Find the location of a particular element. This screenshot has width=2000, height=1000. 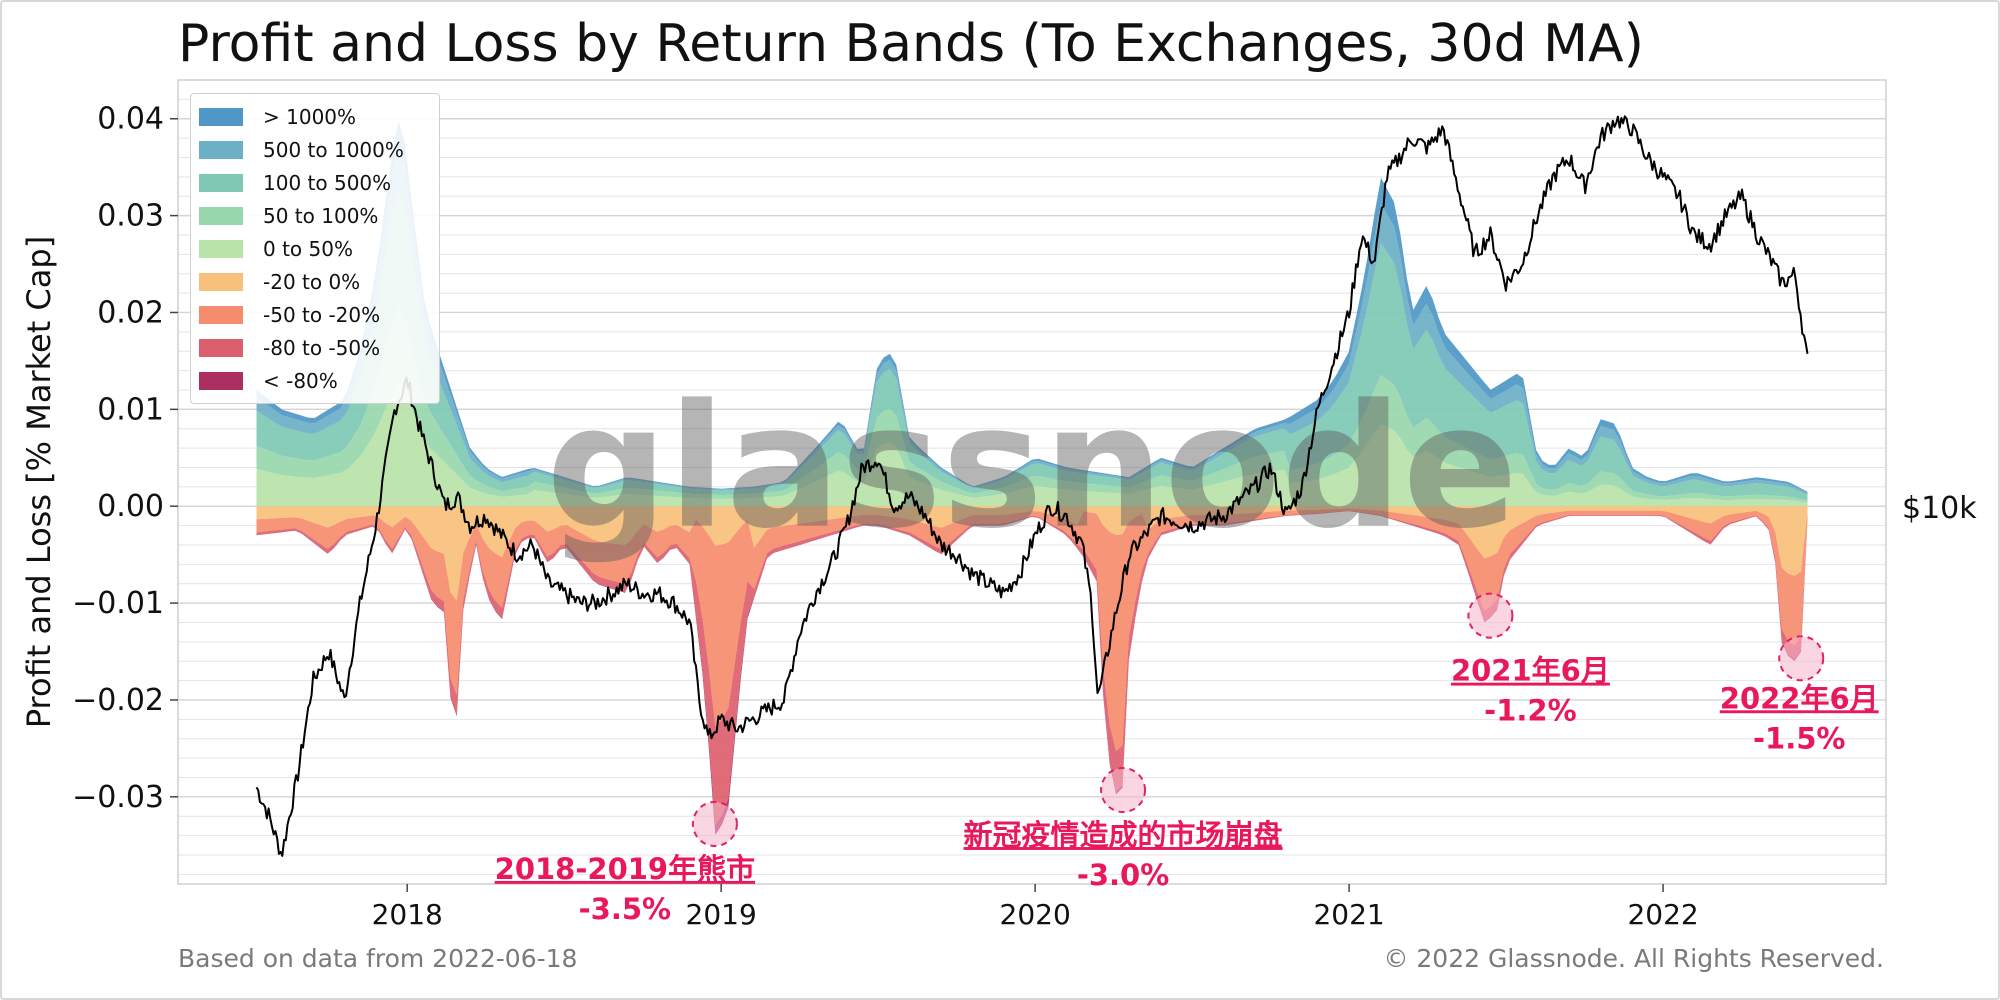

y-tick-label: 0.01 is located at coordinates (130, 409).